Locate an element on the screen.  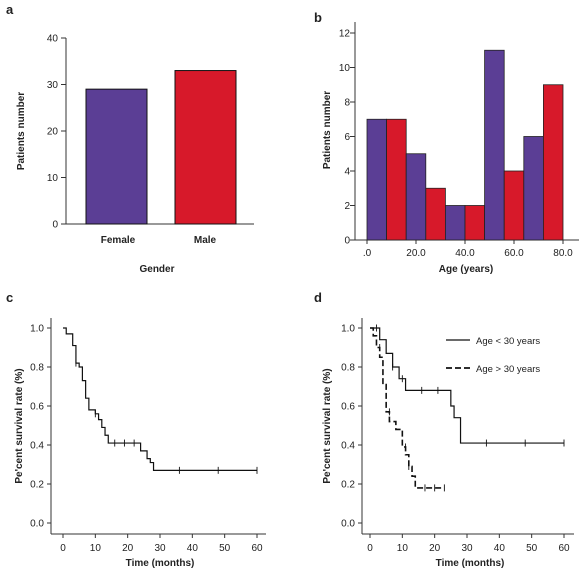
panel-c-ytick-label-2: 0.4 is located at coordinates (37, 446).